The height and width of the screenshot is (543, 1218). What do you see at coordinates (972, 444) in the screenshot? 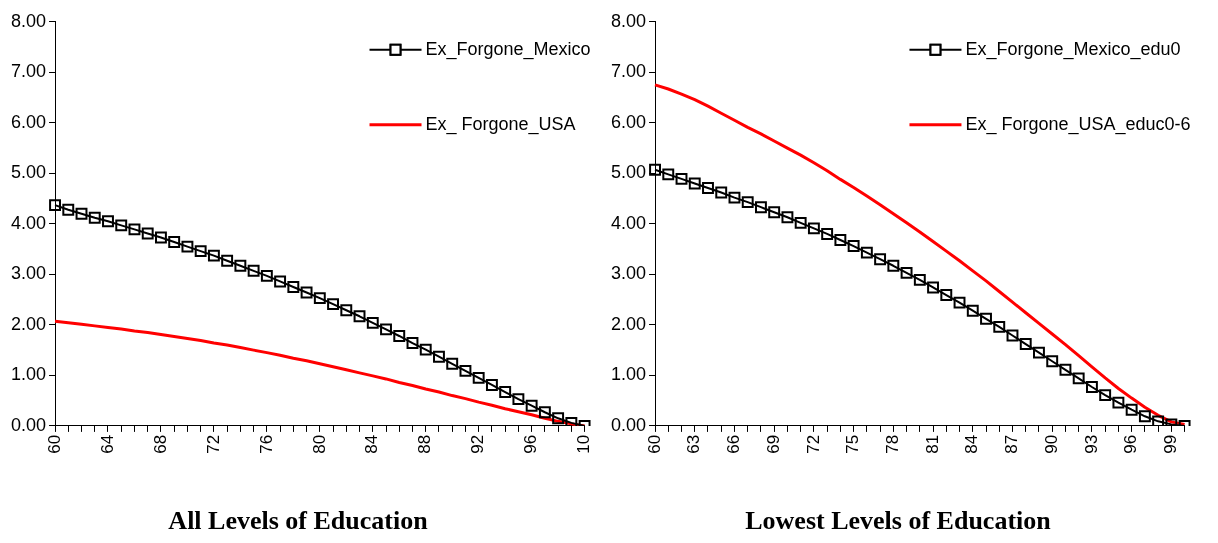
I see `x-tick-label: 84` at bounding box center [972, 444].